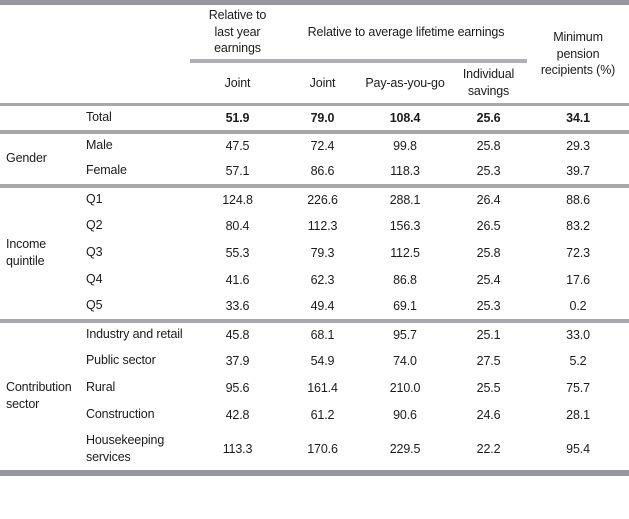  I want to click on row-label-q5: Q5, so click(94, 305).